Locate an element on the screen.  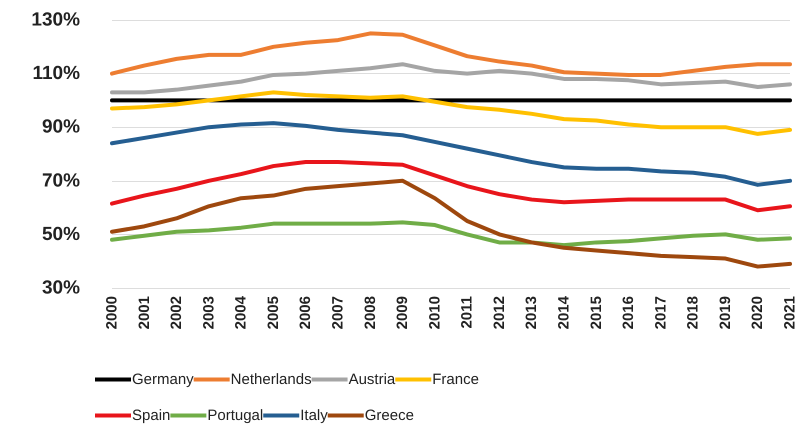
x-tick-label: 2011 is located at coordinates (467, 312).